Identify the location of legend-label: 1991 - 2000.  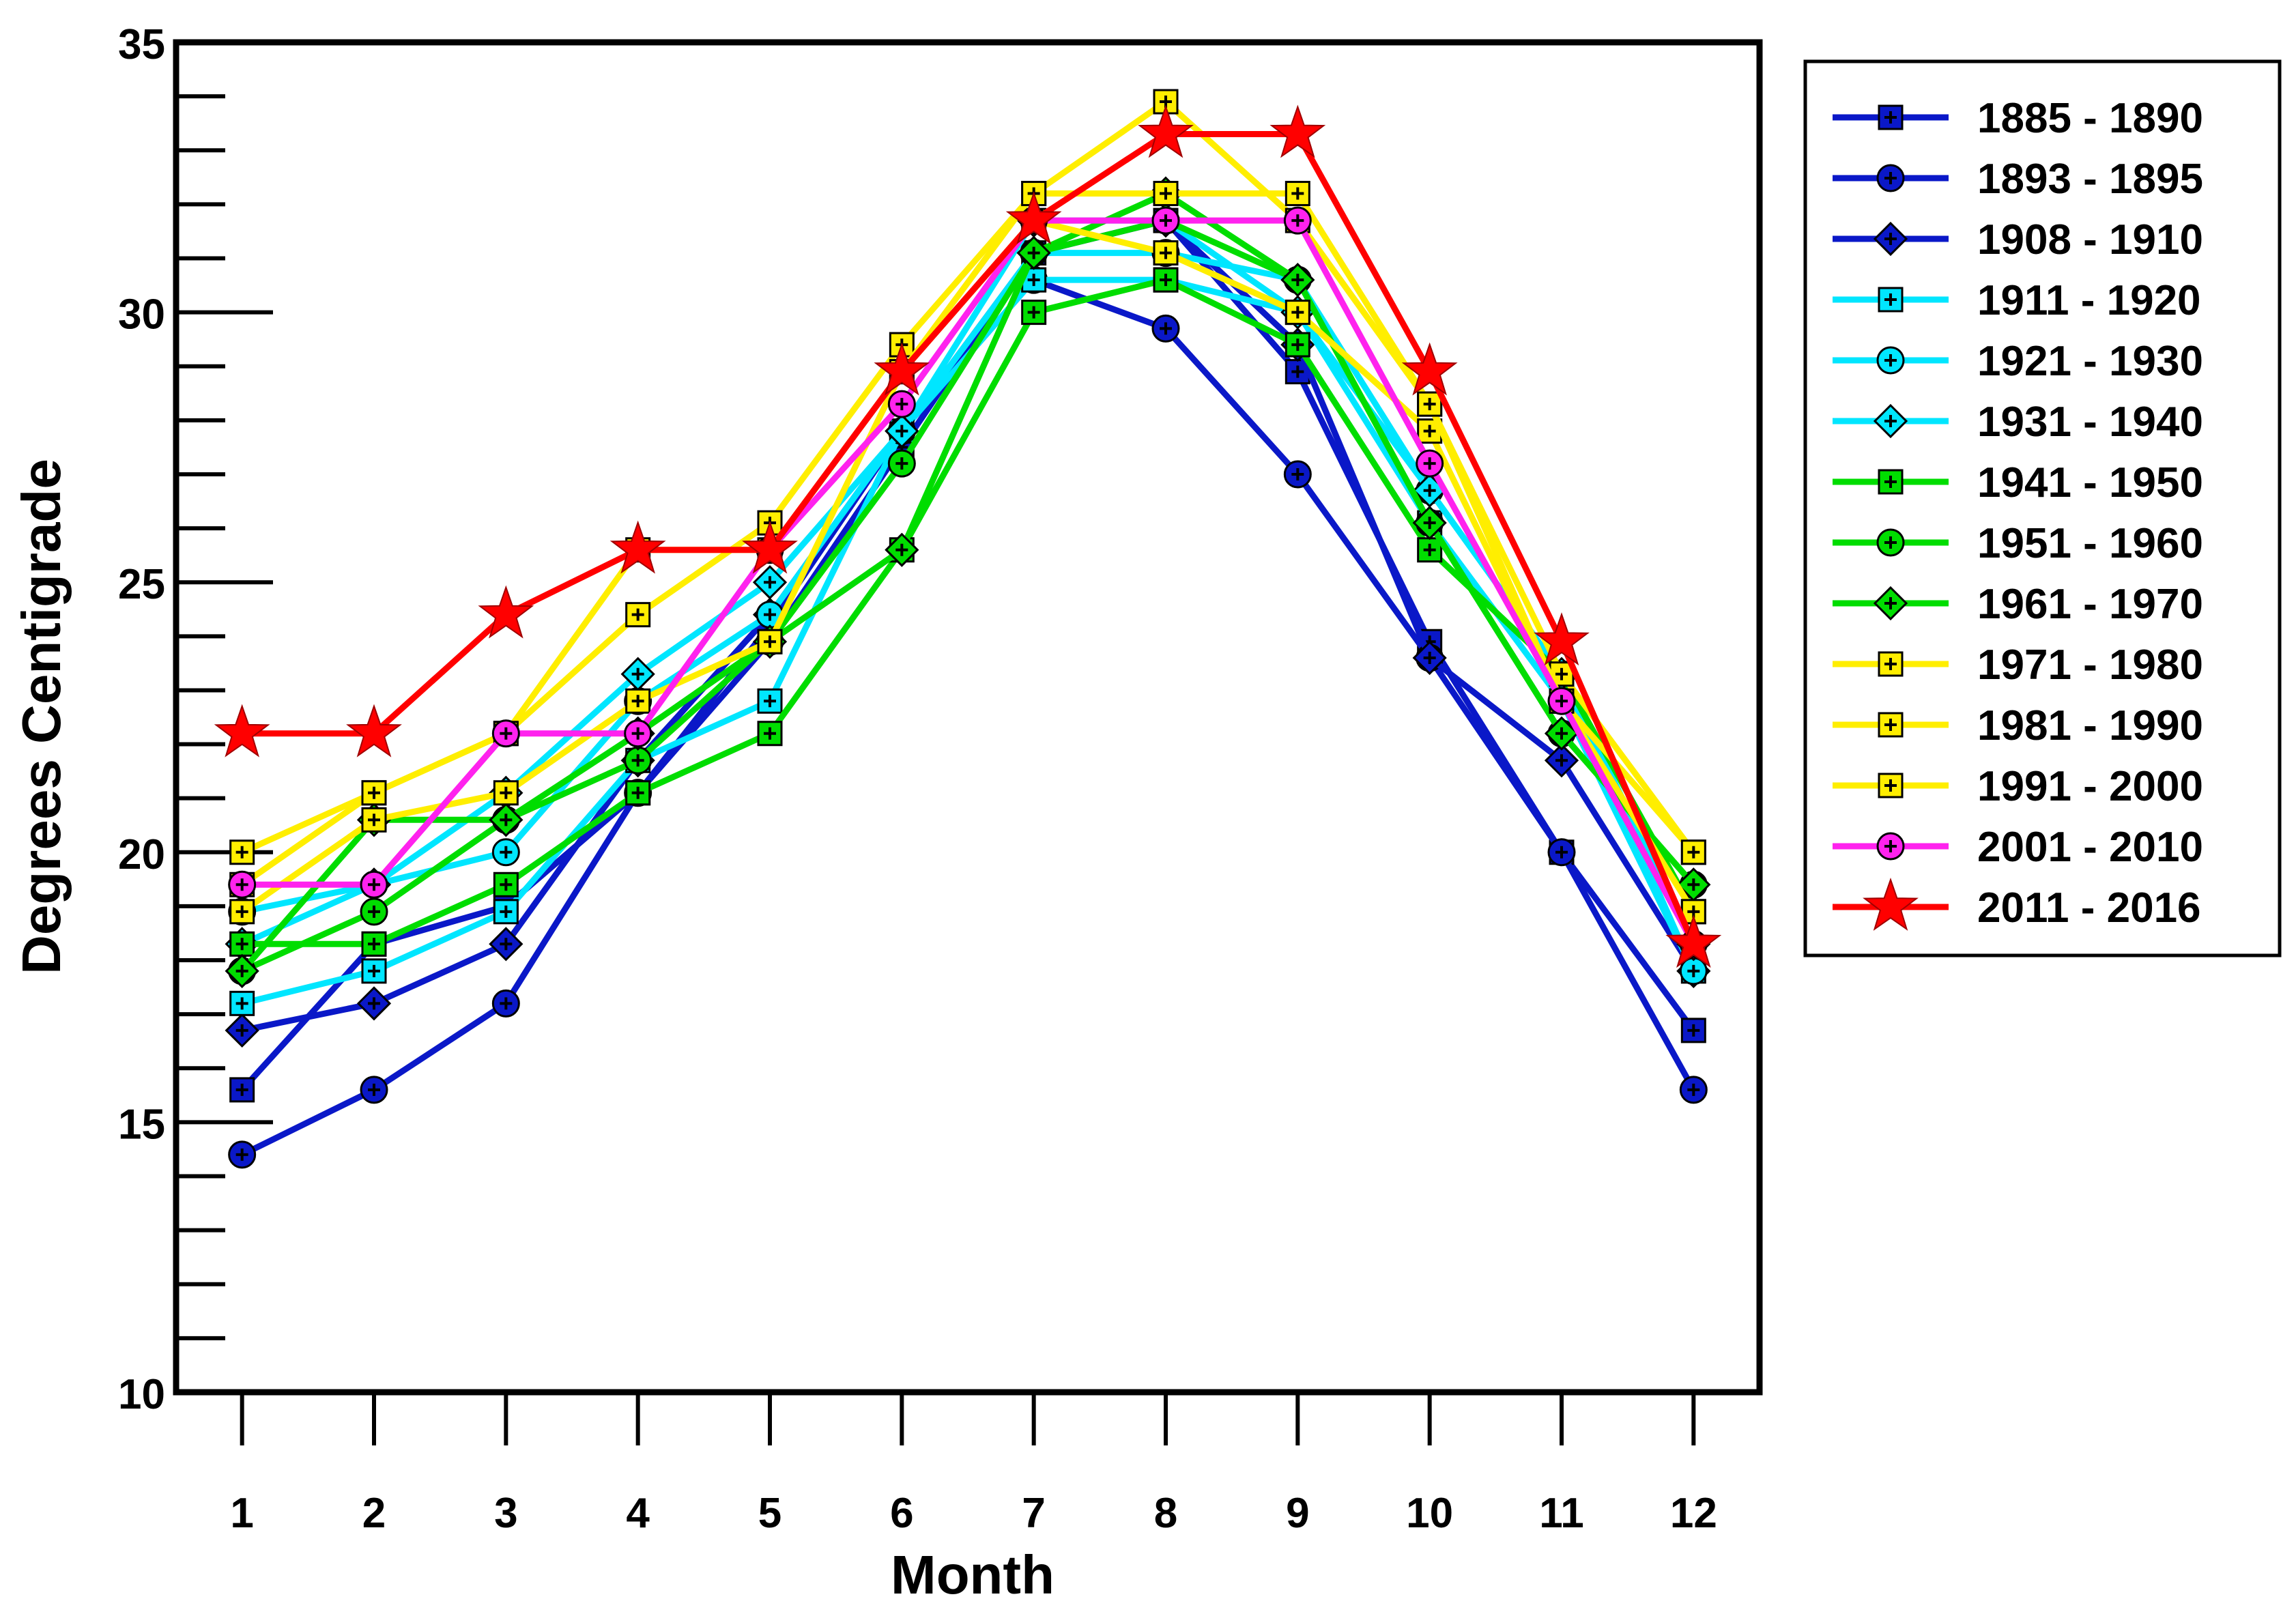
(2090, 787).